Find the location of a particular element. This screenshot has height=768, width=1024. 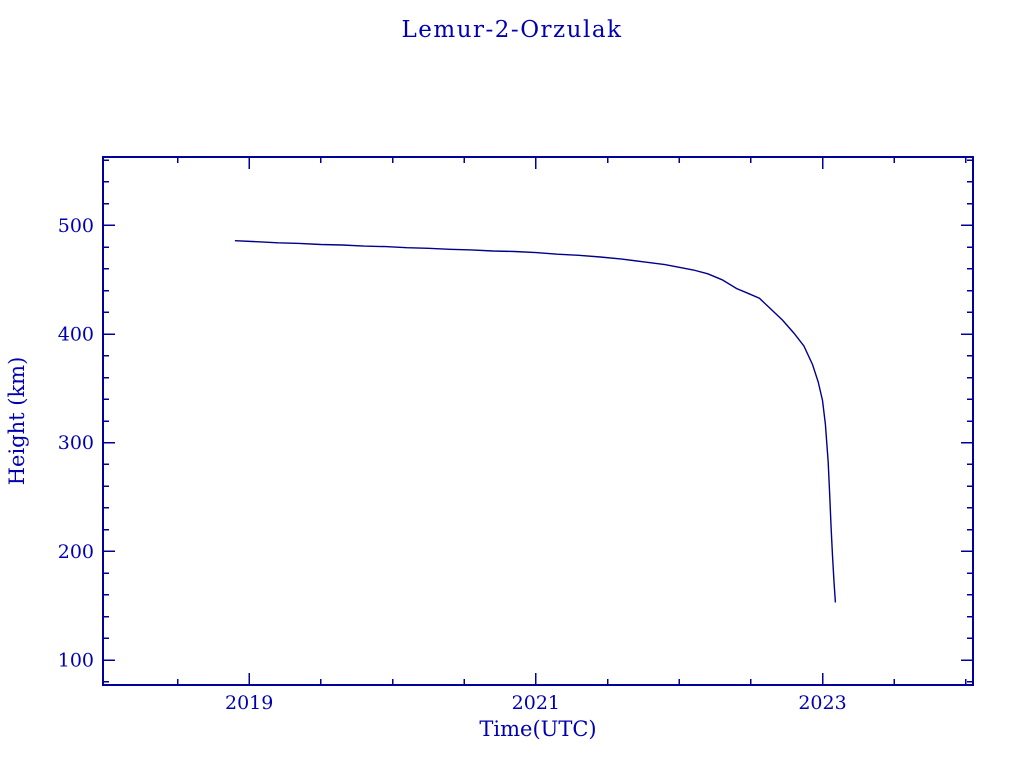

y-tick-label: 200 is located at coordinates (76, 552).